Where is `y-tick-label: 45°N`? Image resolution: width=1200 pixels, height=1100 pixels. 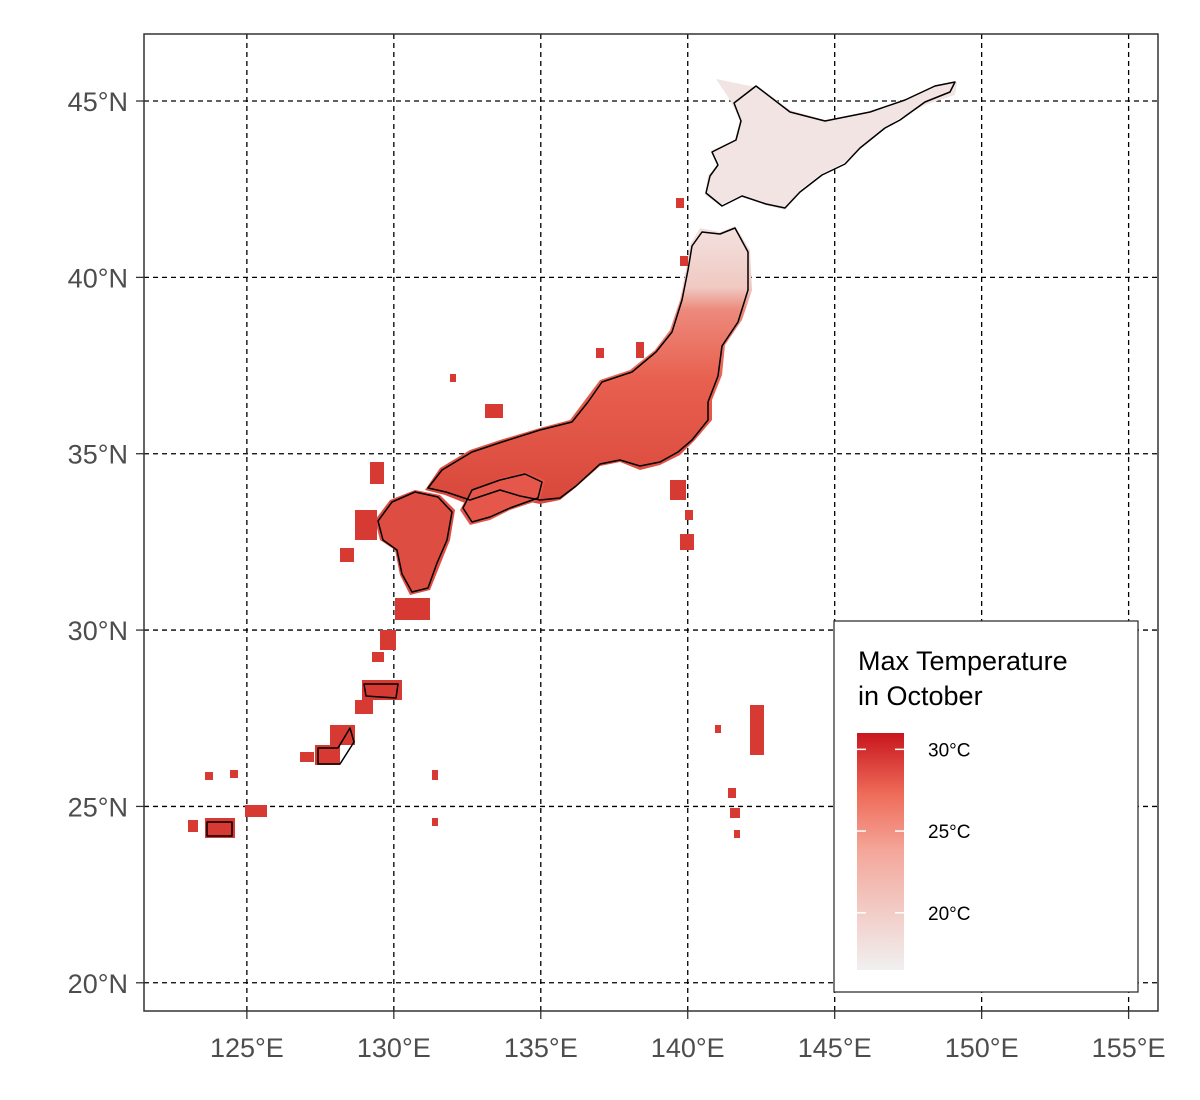 y-tick-label: 45°N is located at coordinates (98, 102).